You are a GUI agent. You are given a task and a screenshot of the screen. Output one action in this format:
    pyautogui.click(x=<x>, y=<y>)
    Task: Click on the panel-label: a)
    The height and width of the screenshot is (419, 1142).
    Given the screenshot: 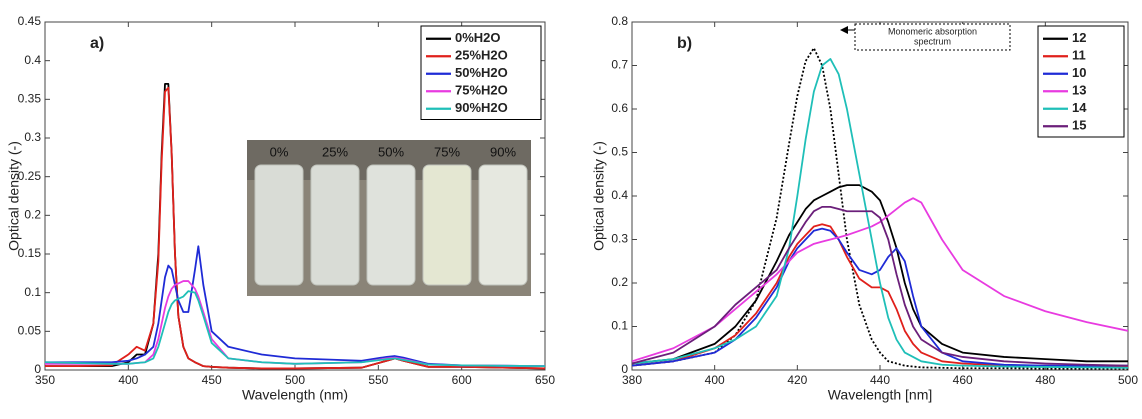 What is the action you would take?
    pyautogui.click(x=97, y=43)
    